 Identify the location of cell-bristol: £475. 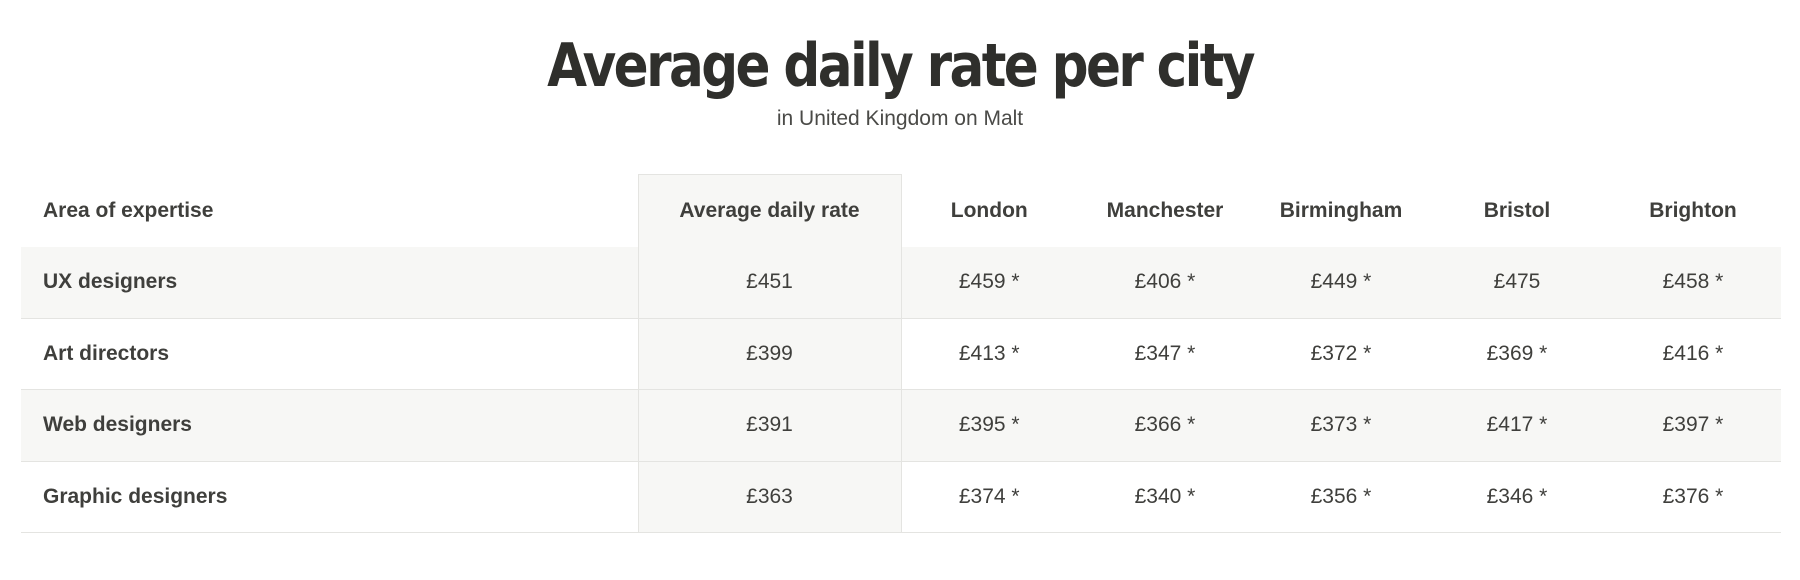
(1517, 282).